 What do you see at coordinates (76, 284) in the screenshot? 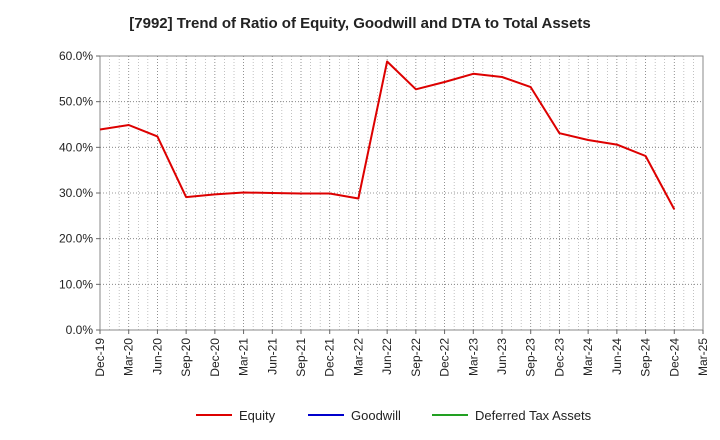
I see `y-tick-label: 10.0%` at bounding box center [76, 284].